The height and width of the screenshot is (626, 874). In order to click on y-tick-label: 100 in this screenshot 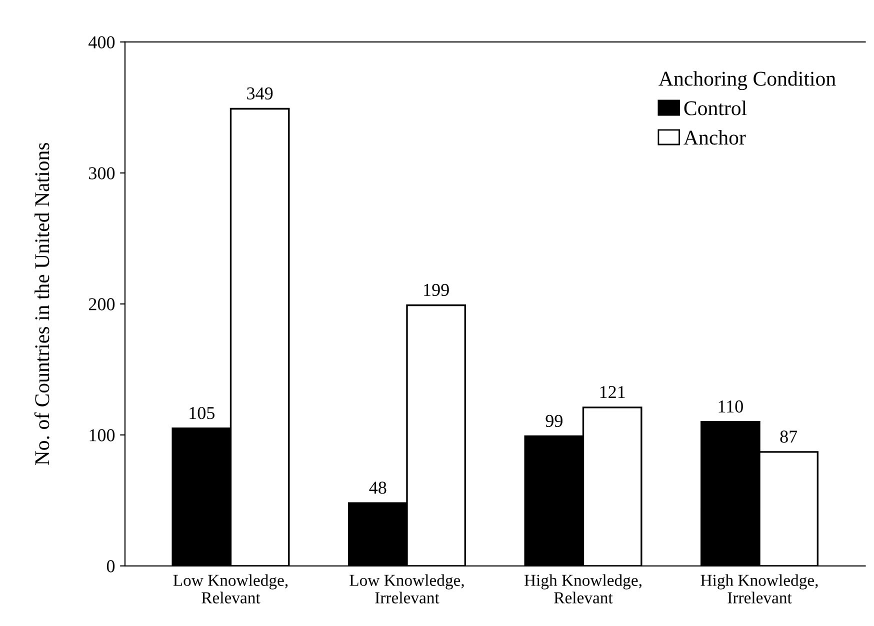, I will do `click(102, 435)`.